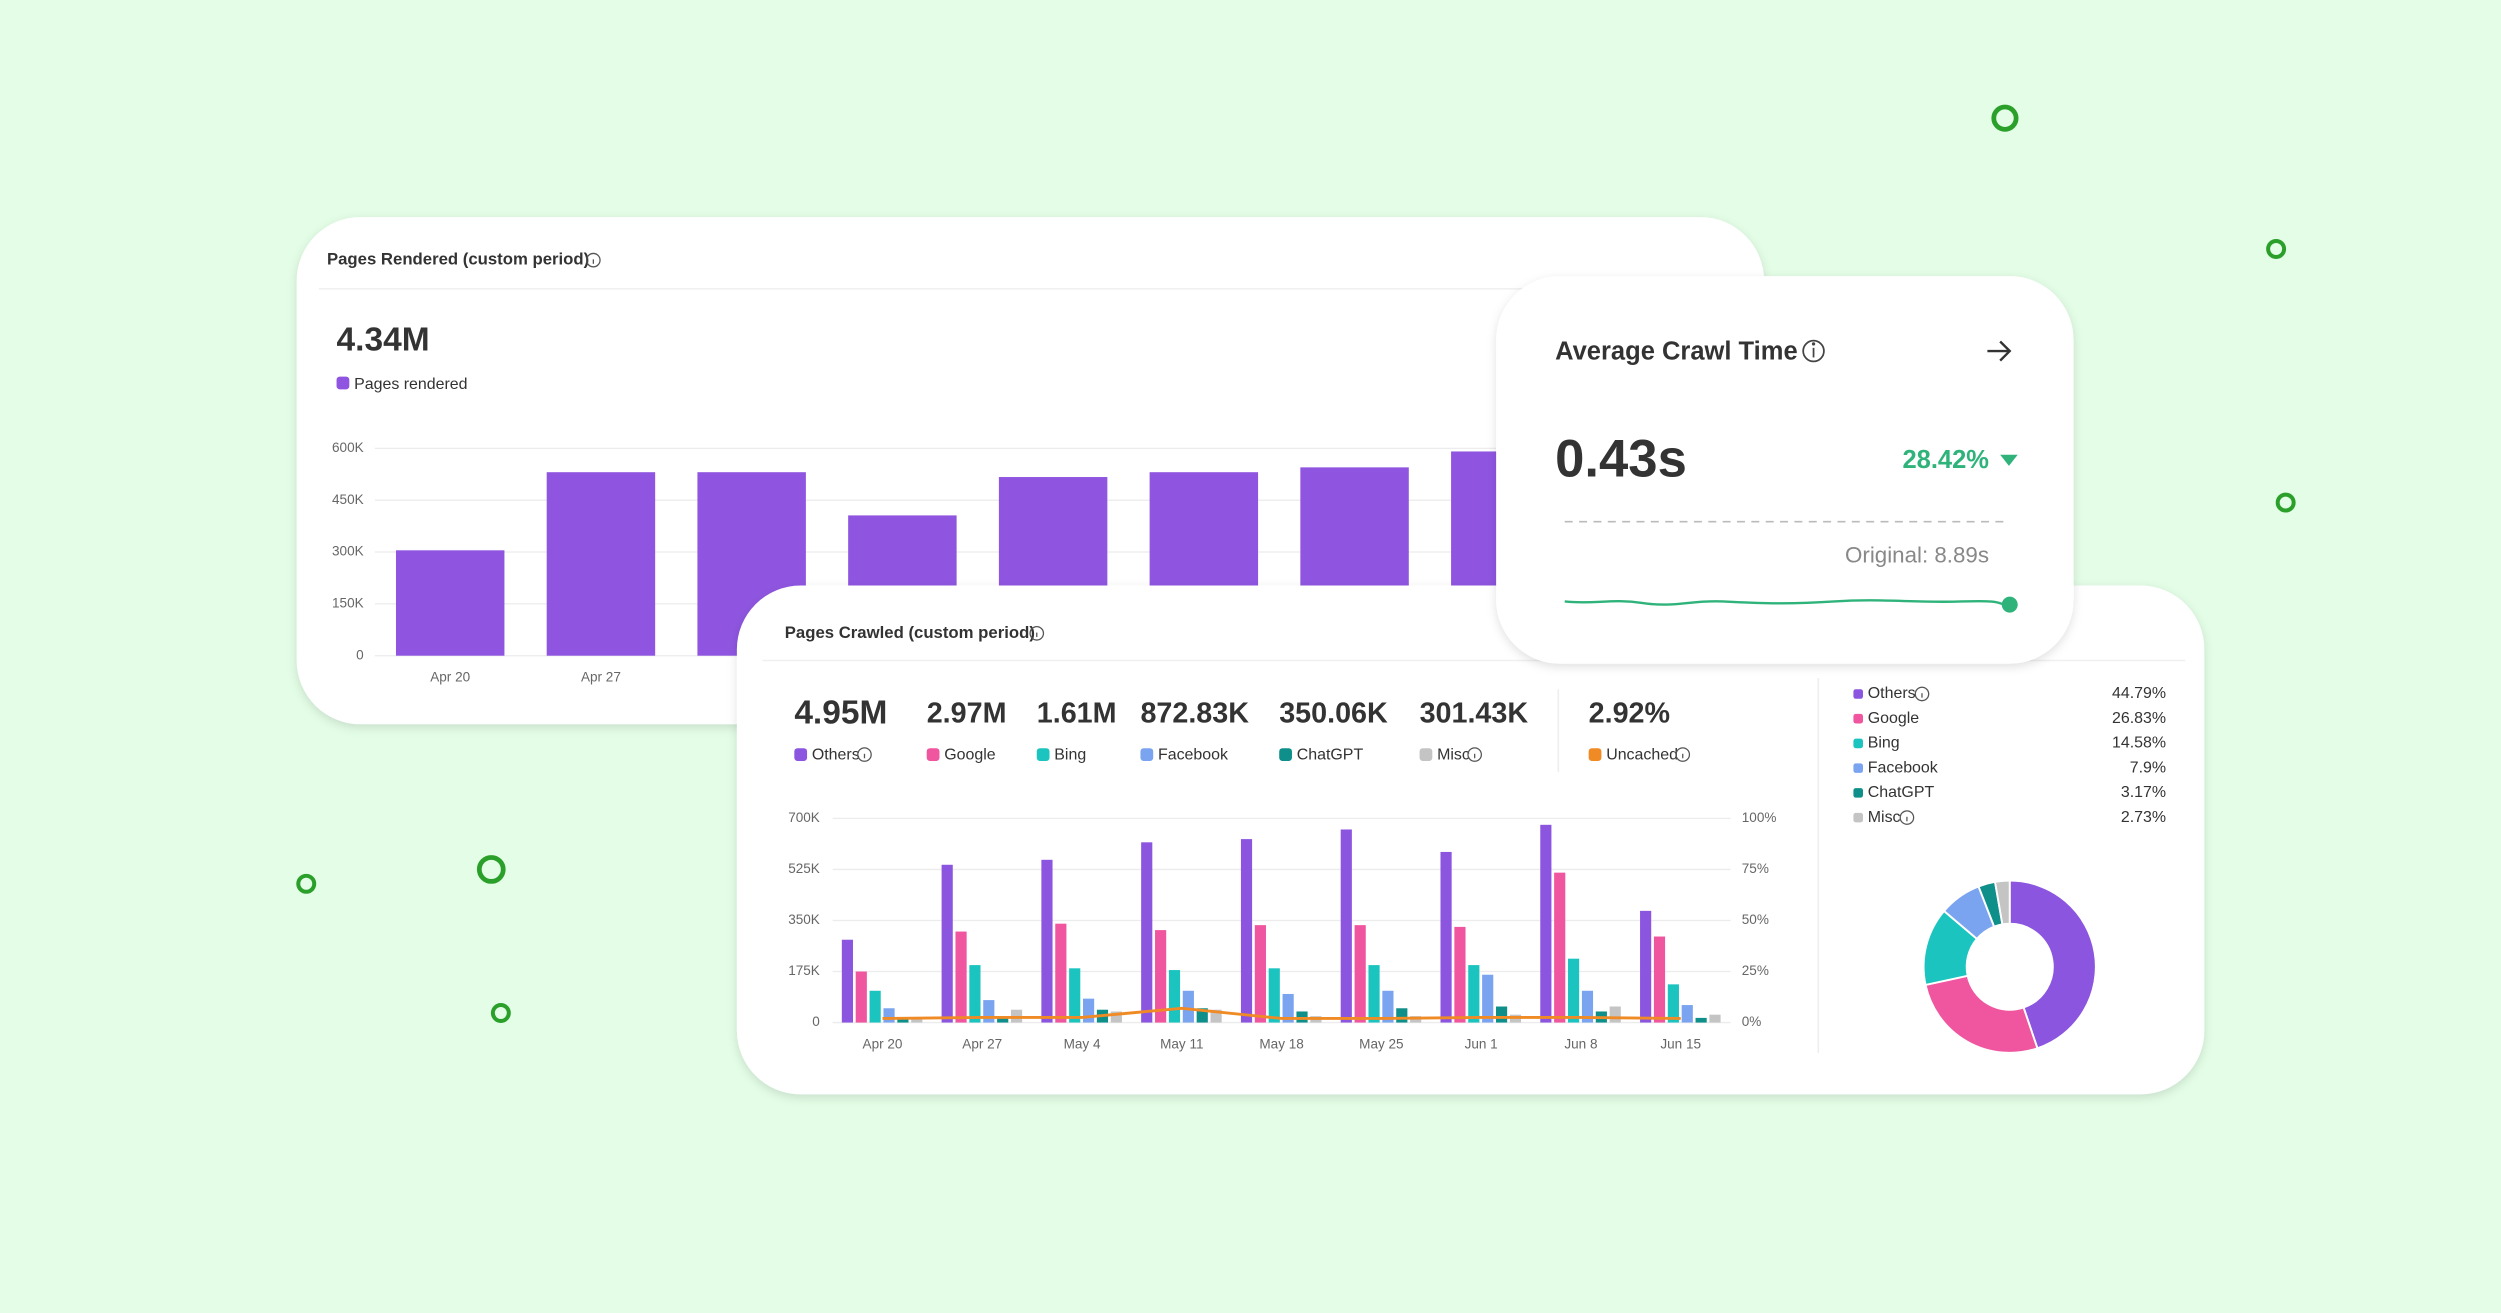  What do you see at coordinates (1755, 919) in the screenshot?
I see `y-tick-label: 50%` at bounding box center [1755, 919].